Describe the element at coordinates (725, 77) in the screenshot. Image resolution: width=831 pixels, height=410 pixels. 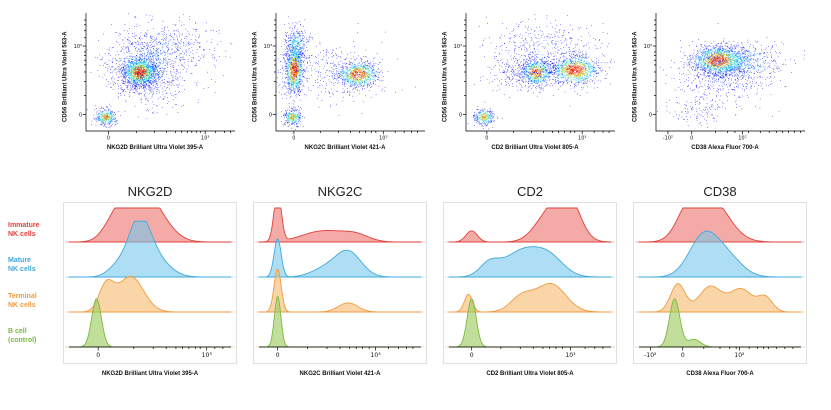
I see `cd38-cd56-density-plot` at that location.